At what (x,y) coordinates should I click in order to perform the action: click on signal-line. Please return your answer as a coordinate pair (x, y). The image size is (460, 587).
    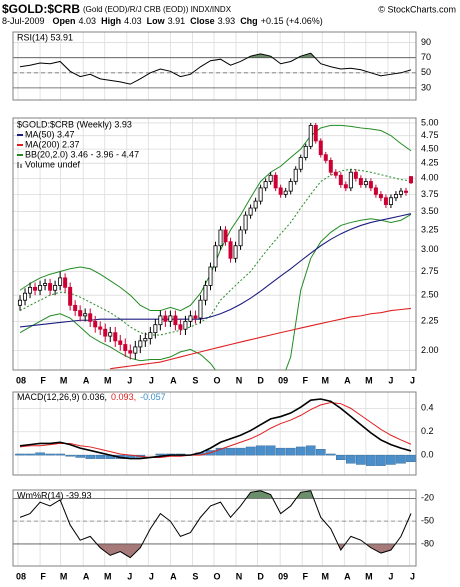
    Looking at the image, I should click on (215, 430).